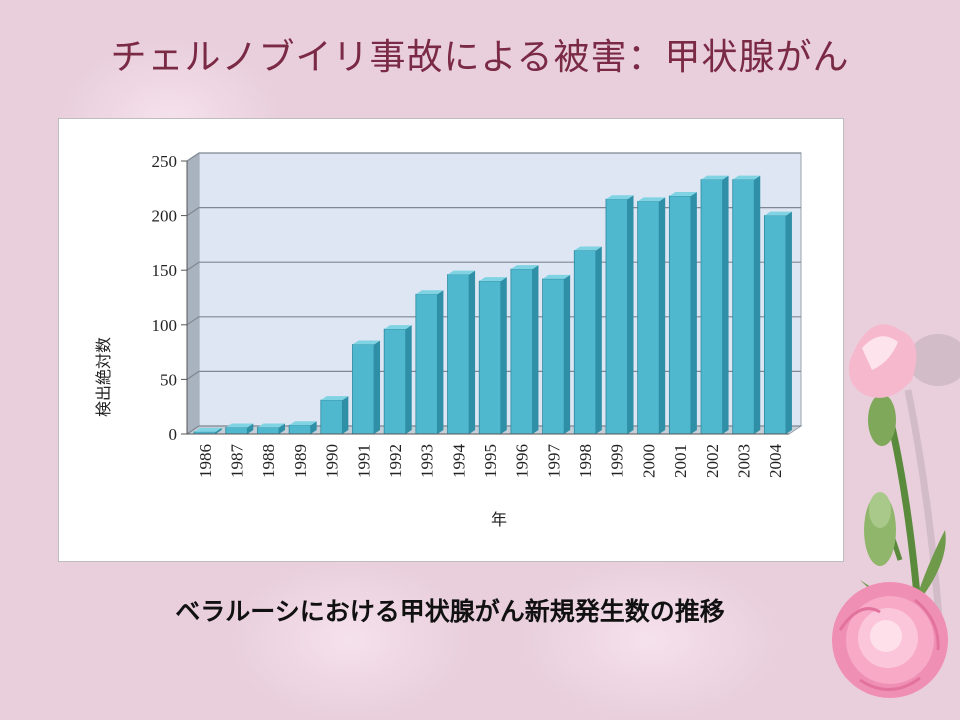 The height and width of the screenshot is (720, 960). I want to click on bar-1999, so click(619, 315).